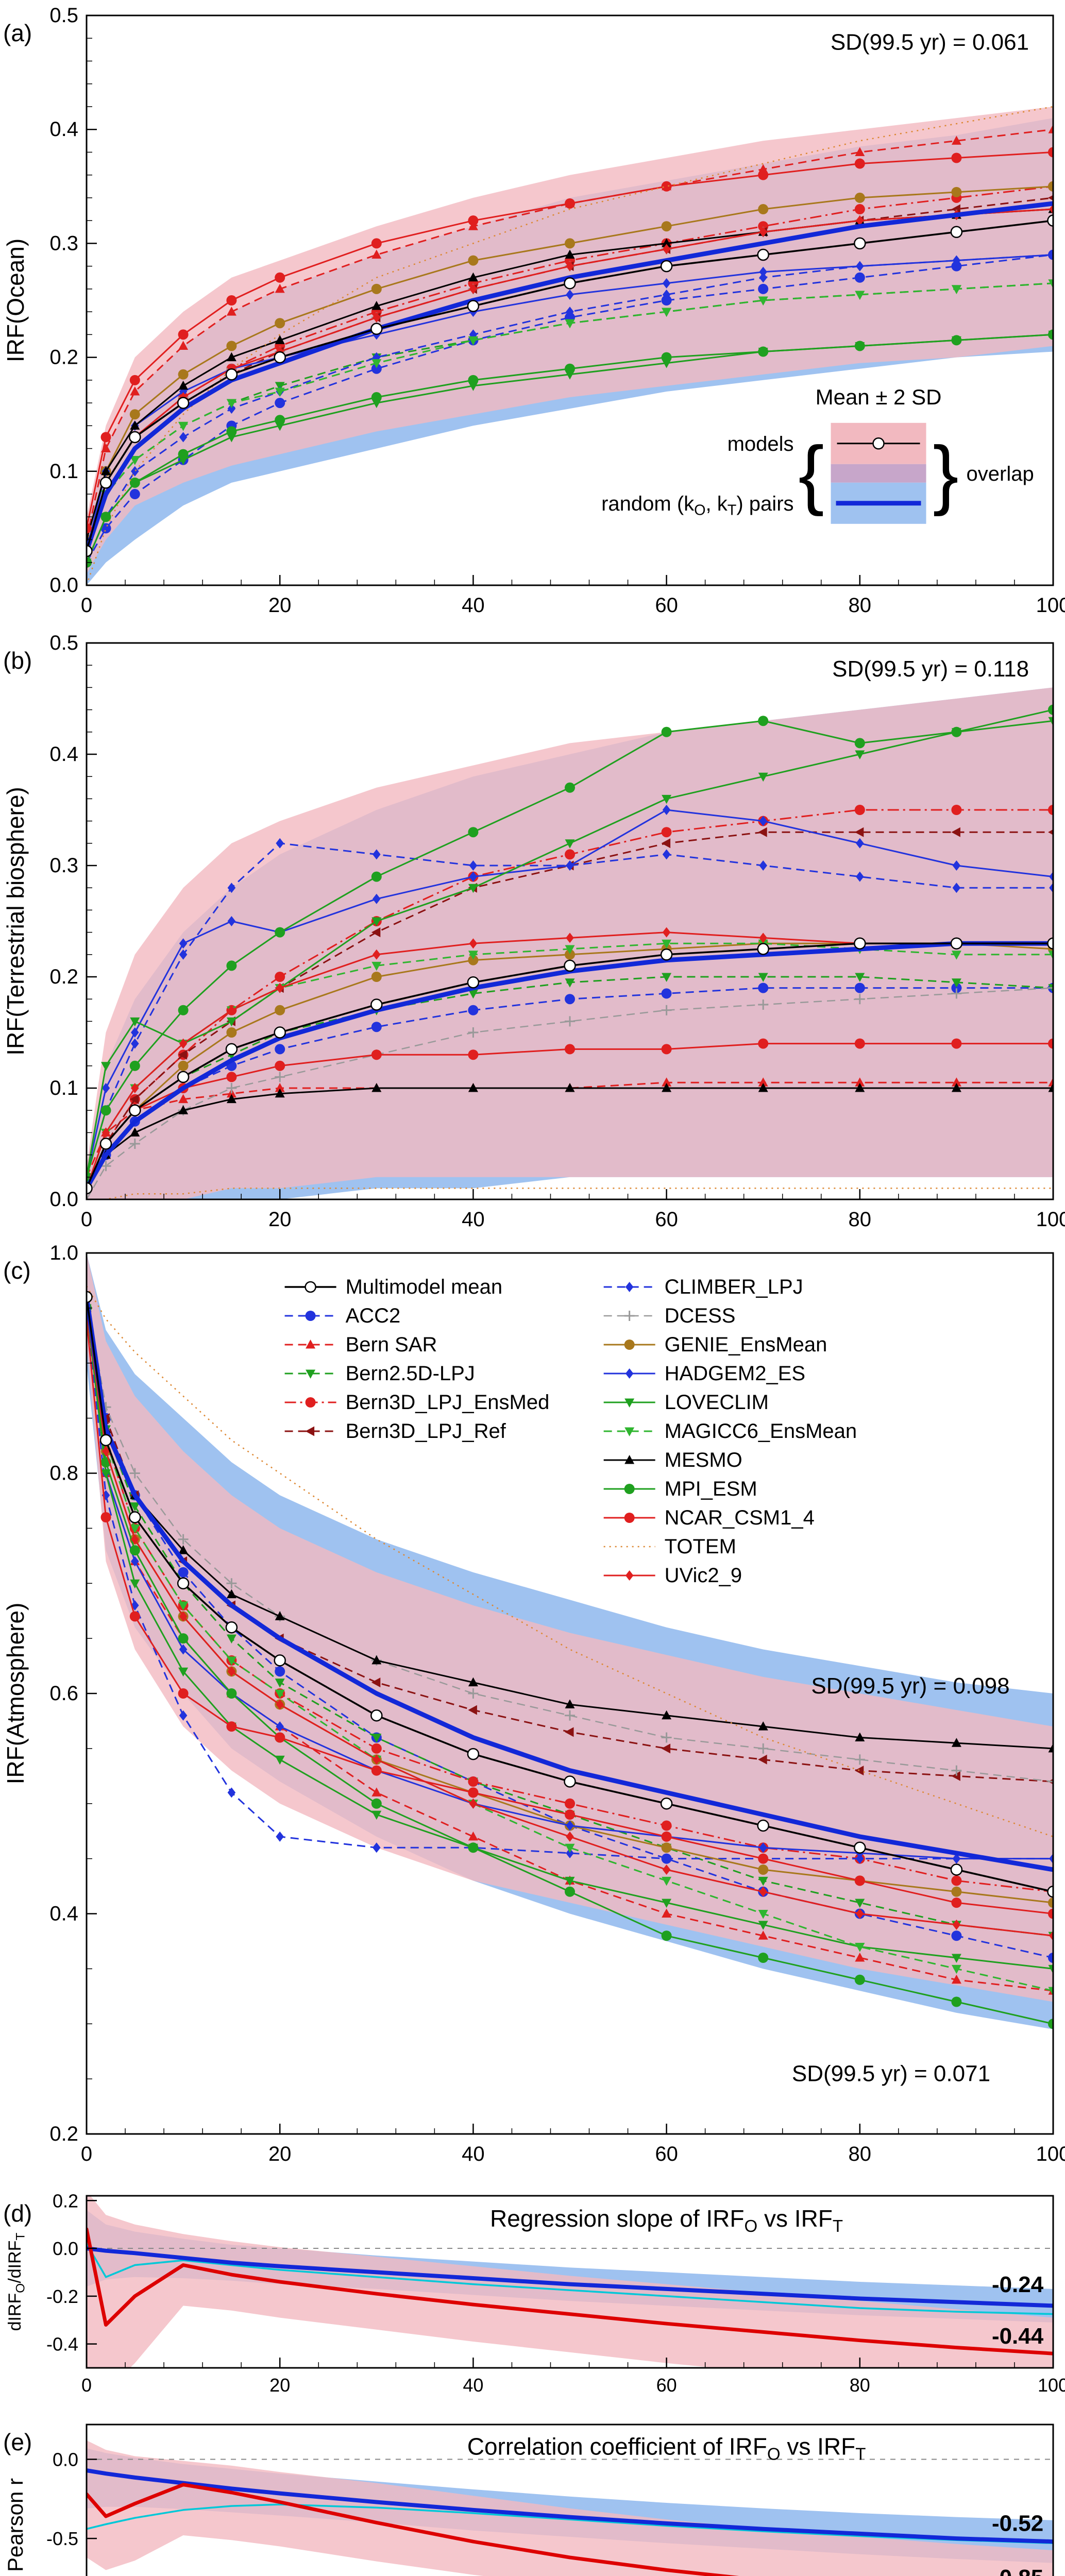  I want to click on y-axis: 0.2 0.0 -0.2 -0.4, so click(71, 2272).